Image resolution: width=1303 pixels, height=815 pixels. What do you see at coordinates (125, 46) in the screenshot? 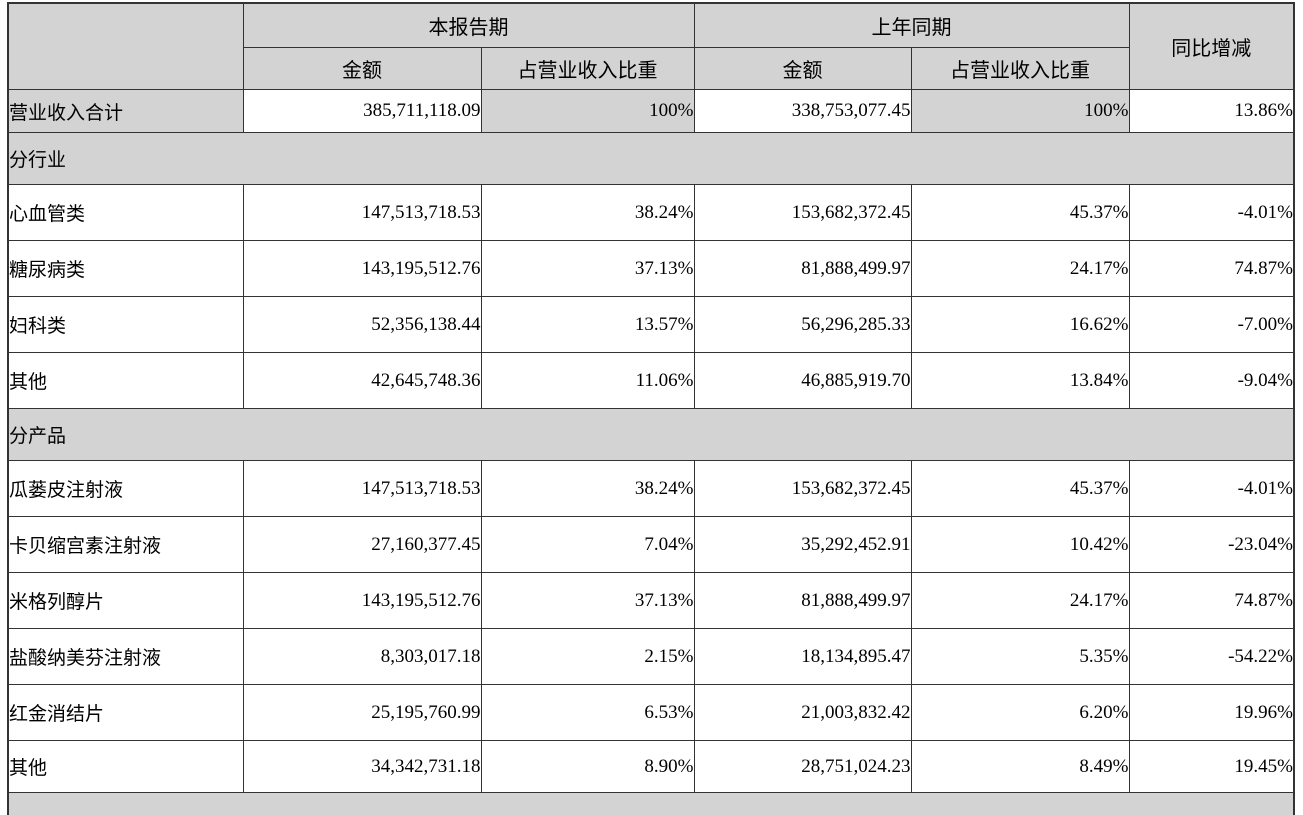
I see `corner-empty-cell` at bounding box center [125, 46].